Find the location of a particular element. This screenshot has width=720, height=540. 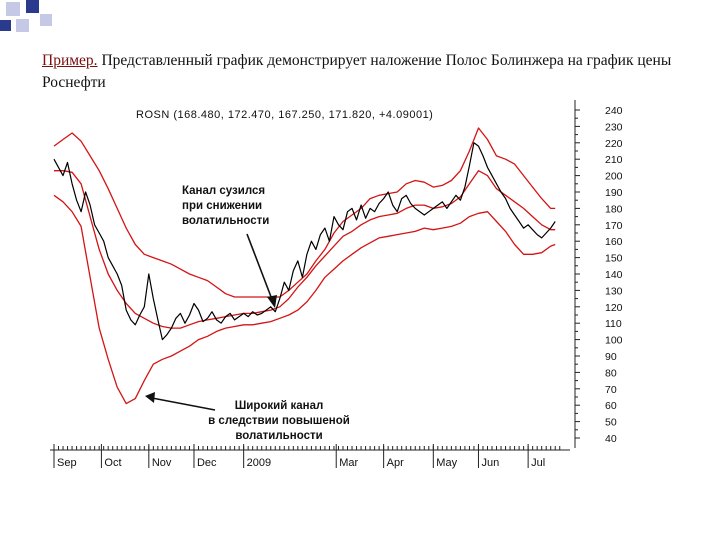

annotation-line: Канал сузился is located at coordinates (223, 191).